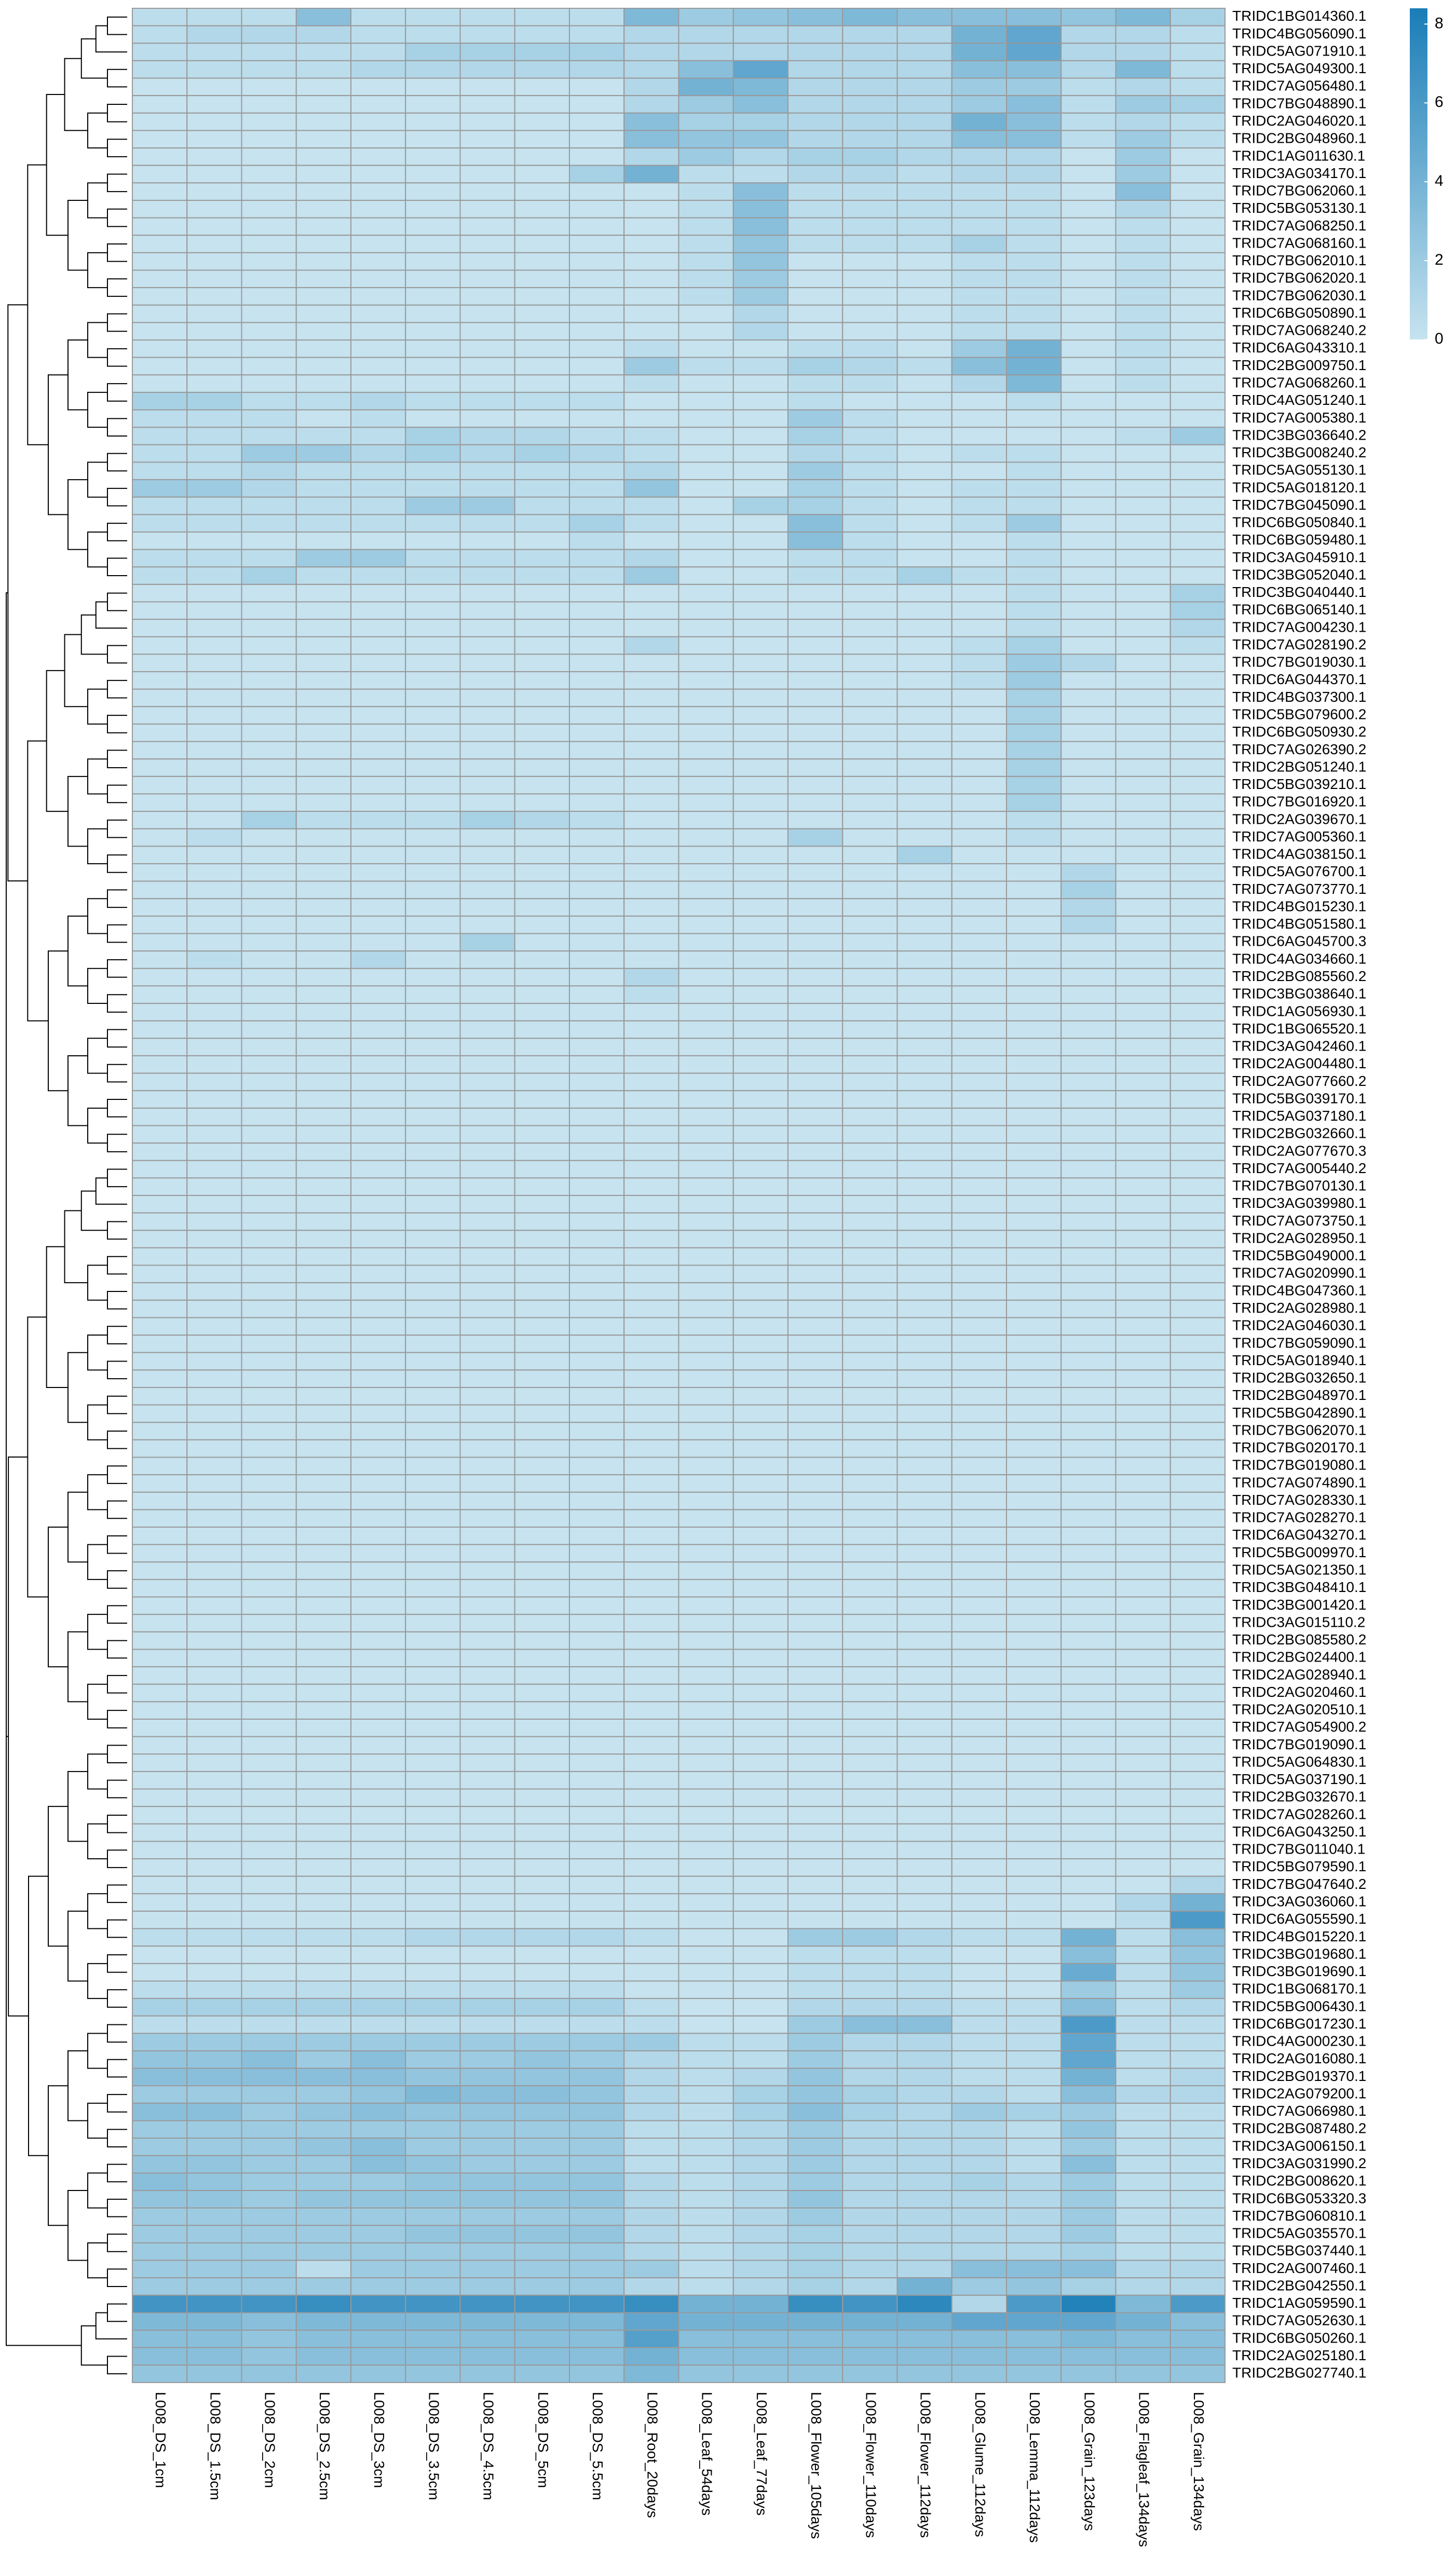 The width and height of the screenshot is (1456, 2572). I want to click on dendrogram-branch, so click(117, 25).